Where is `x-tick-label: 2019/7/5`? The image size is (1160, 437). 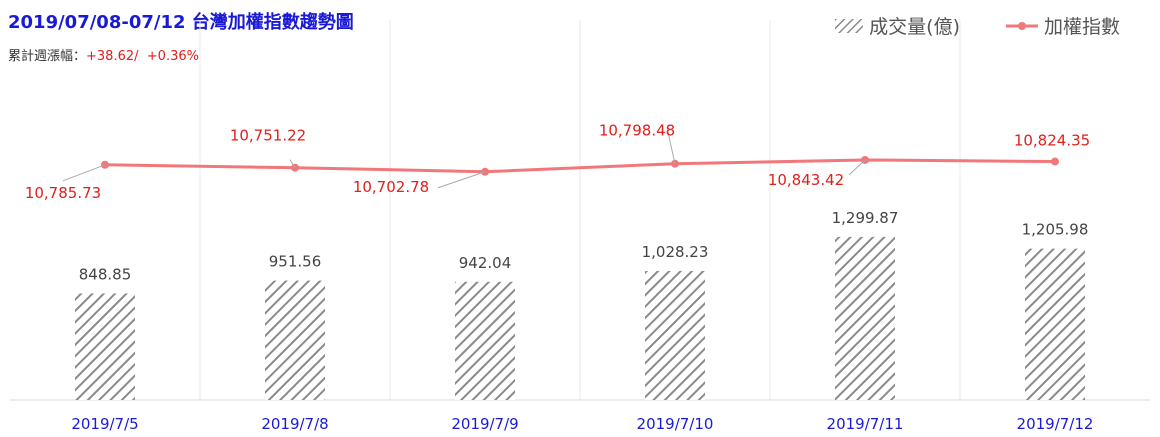 x-tick-label: 2019/7/5 is located at coordinates (104, 424).